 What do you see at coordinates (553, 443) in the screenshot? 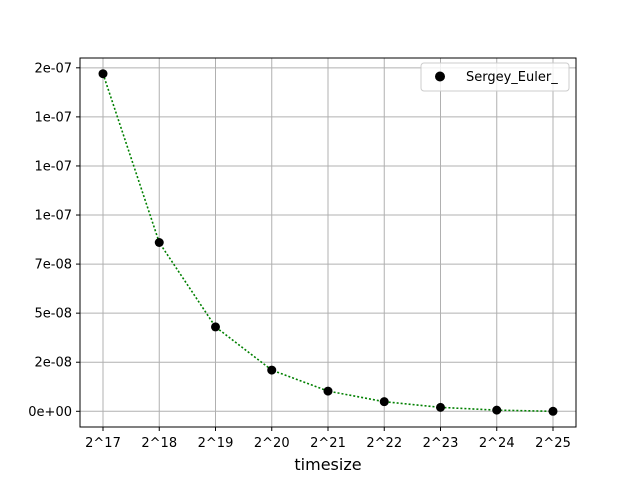
I see `x-tick-label: 2^25` at bounding box center [553, 443].